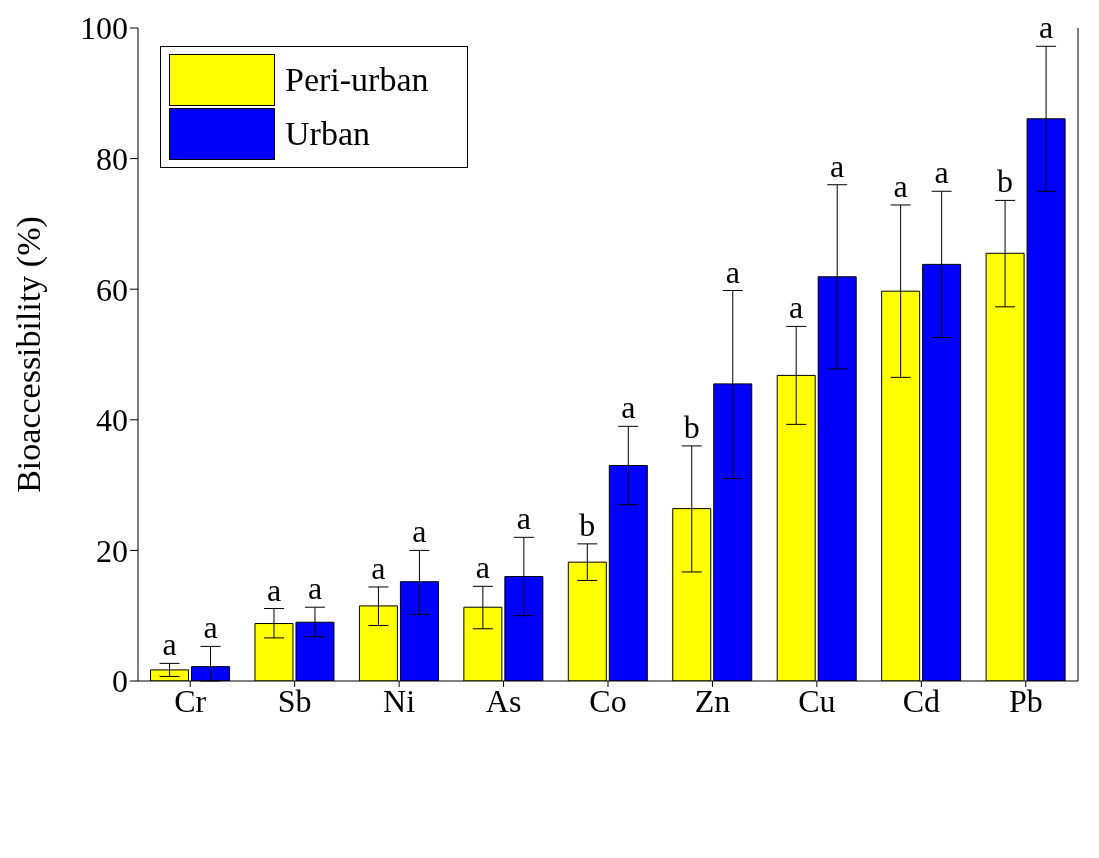  What do you see at coordinates (29, 354) in the screenshot?
I see `y-axis-title: Bioaccessibility (%)` at bounding box center [29, 354].